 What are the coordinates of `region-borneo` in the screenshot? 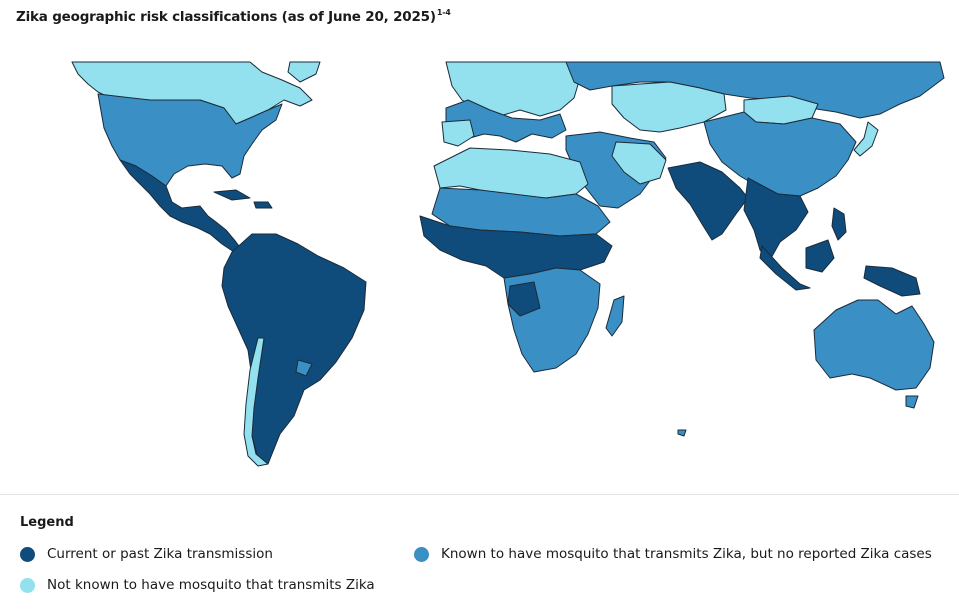 It's located at (820, 256).